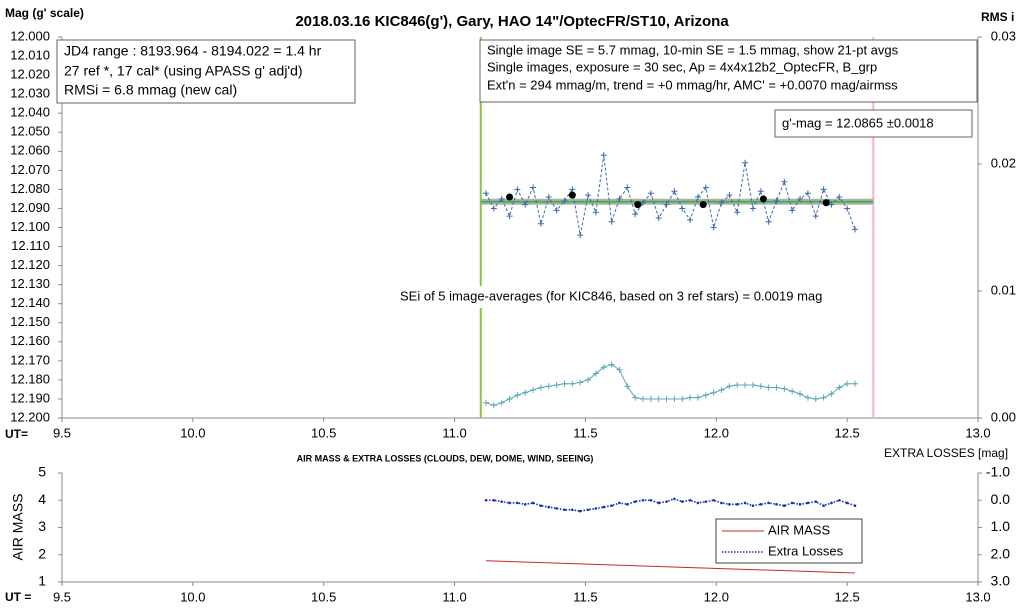 The width and height of the screenshot is (1029, 608). I want to click on x-tick-label: 12.5, so click(846, 432).